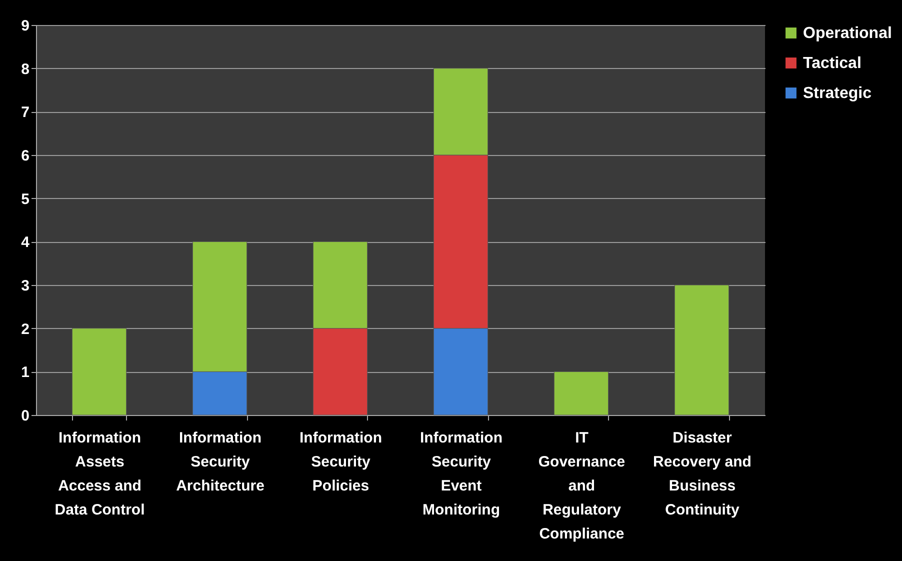 The height and width of the screenshot is (561, 902). Describe the element at coordinates (25, 329) in the screenshot. I see `y-tick-label: 2` at that location.